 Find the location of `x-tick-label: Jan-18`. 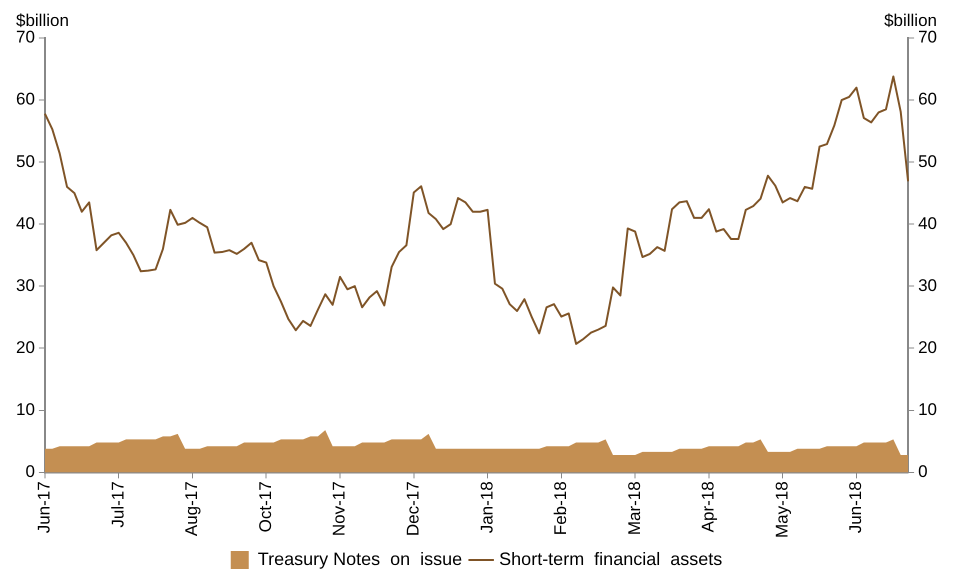

x-tick-label: Jan-18 is located at coordinates (486, 507).